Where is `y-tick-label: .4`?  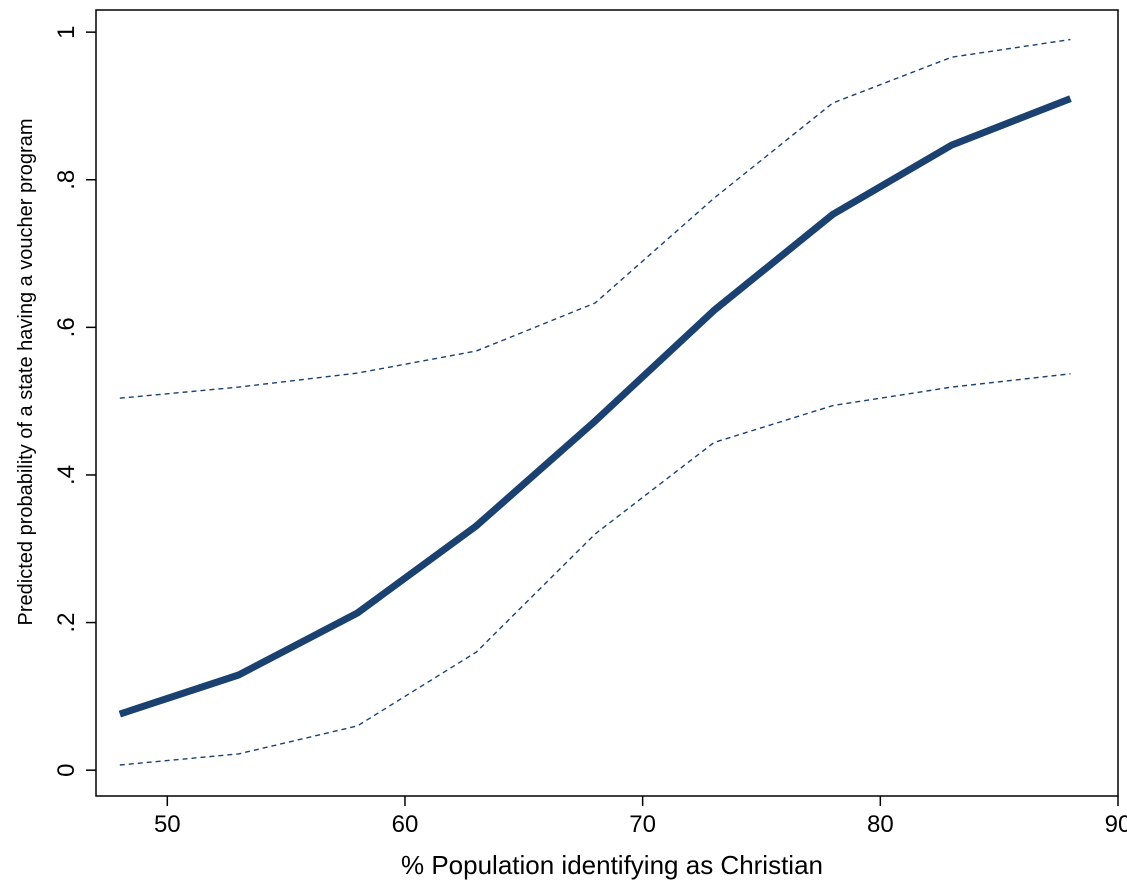 y-tick-label: .4 is located at coordinates (66, 475).